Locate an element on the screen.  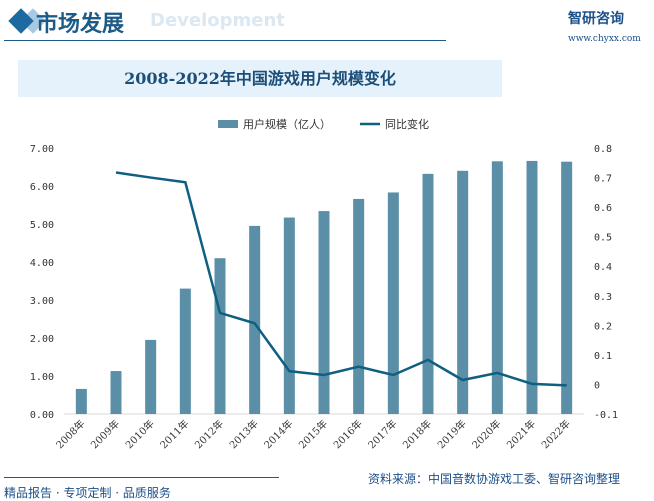
bar-2008年 is located at coordinates (81, 401).